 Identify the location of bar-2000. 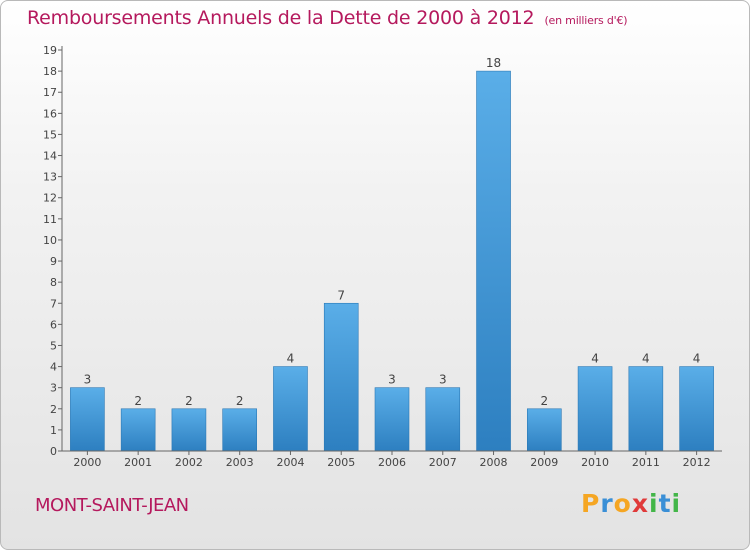
(87, 419).